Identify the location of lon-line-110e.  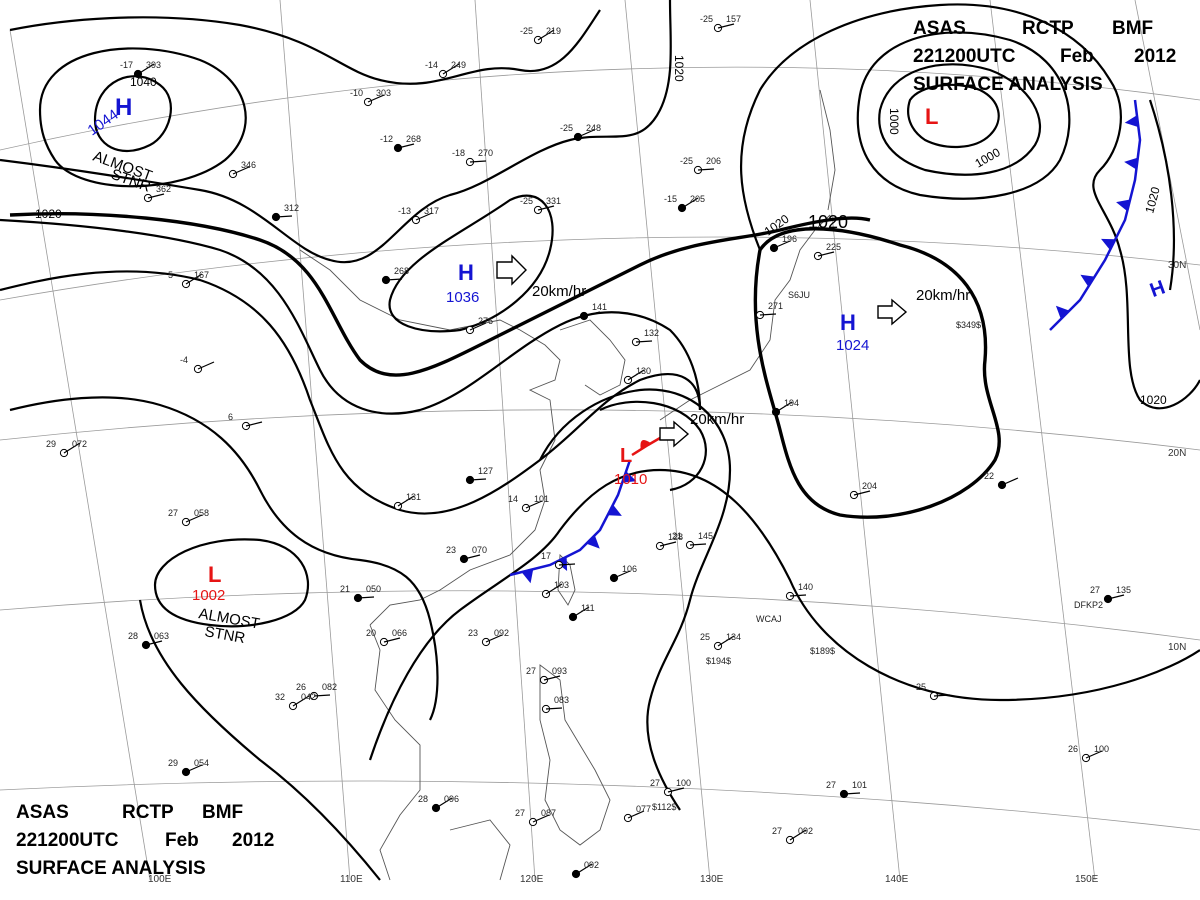
(315, 440).